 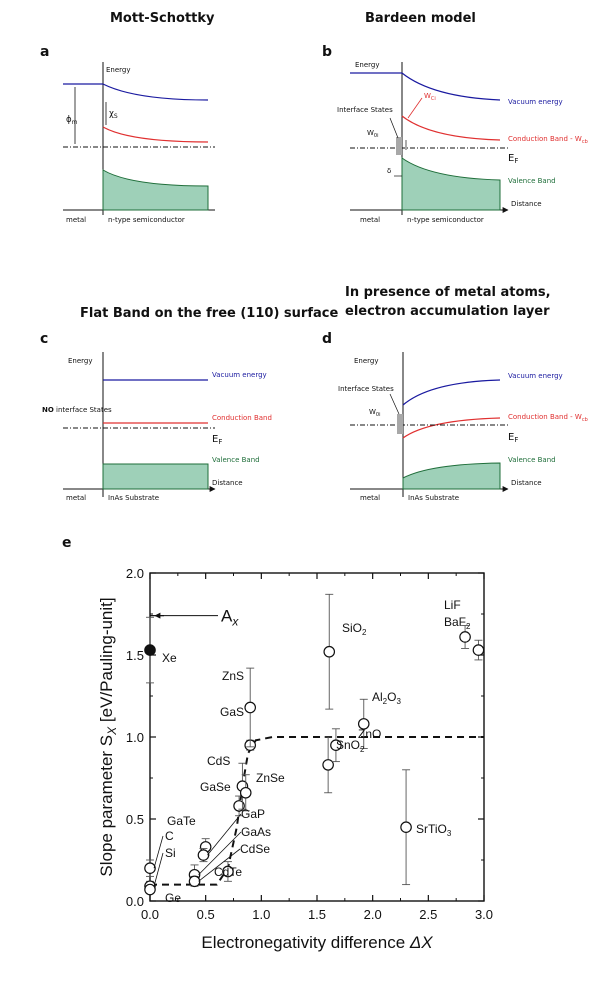 I want to click on point-sno2, so click(x=328, y=765).